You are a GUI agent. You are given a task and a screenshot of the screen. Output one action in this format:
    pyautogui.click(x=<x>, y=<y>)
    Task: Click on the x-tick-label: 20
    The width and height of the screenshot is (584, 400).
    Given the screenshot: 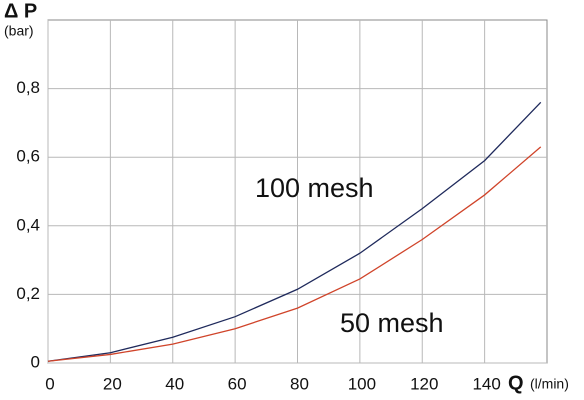 What is the action you would take?
    pyautogui.click(x=112, y=383)
    